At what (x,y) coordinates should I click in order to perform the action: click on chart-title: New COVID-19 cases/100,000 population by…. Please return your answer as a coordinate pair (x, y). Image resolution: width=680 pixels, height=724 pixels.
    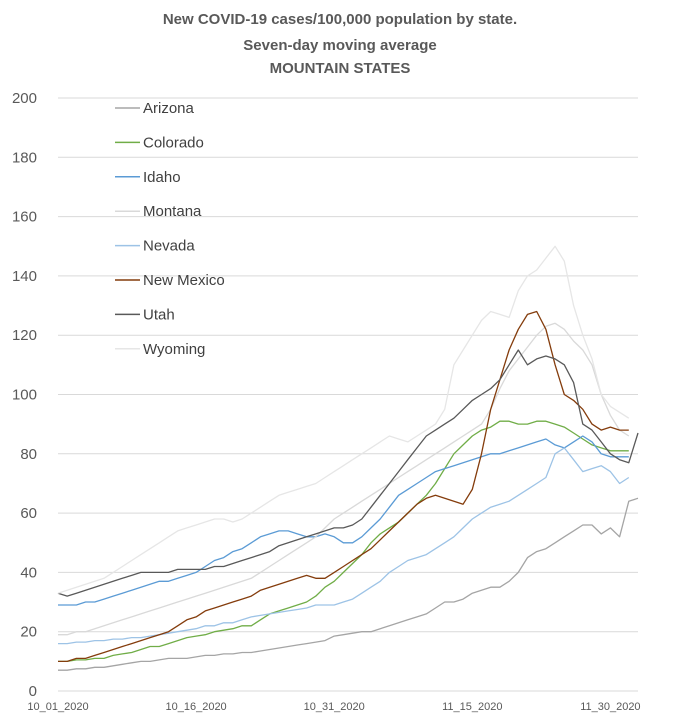
    Looking at the image, I should click on (340, 19).